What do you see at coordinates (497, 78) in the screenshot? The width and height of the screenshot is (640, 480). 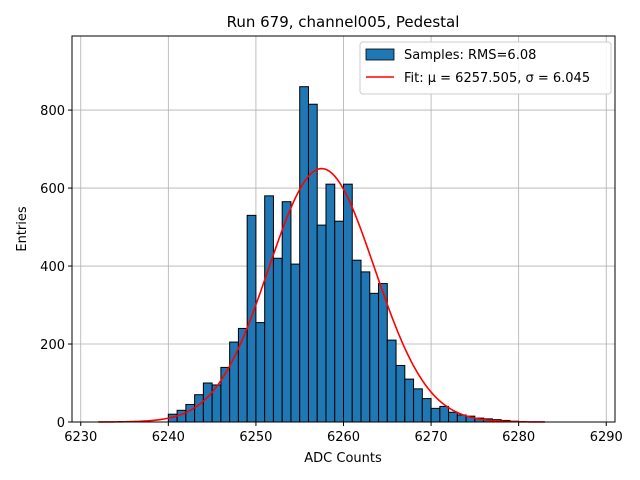 I see `legend-fit-label: Fit: μ = 6257.505, σ = 6.045` at bounding box center [497, 78].